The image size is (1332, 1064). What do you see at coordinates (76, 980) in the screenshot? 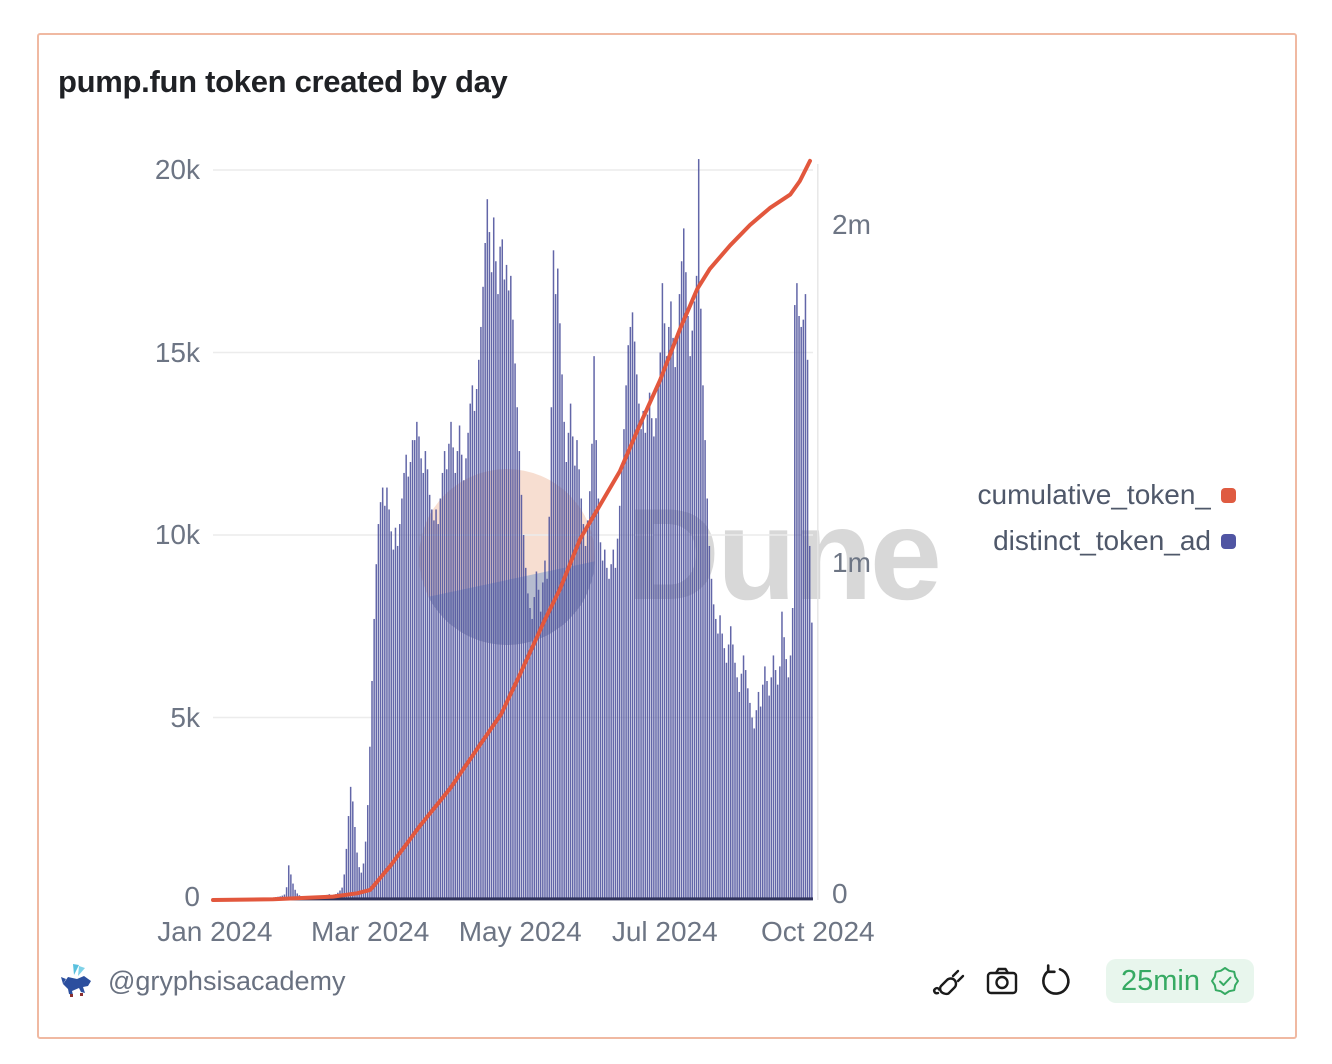
I see `gryphon-logo-icon` at bounding box center [76, 980].